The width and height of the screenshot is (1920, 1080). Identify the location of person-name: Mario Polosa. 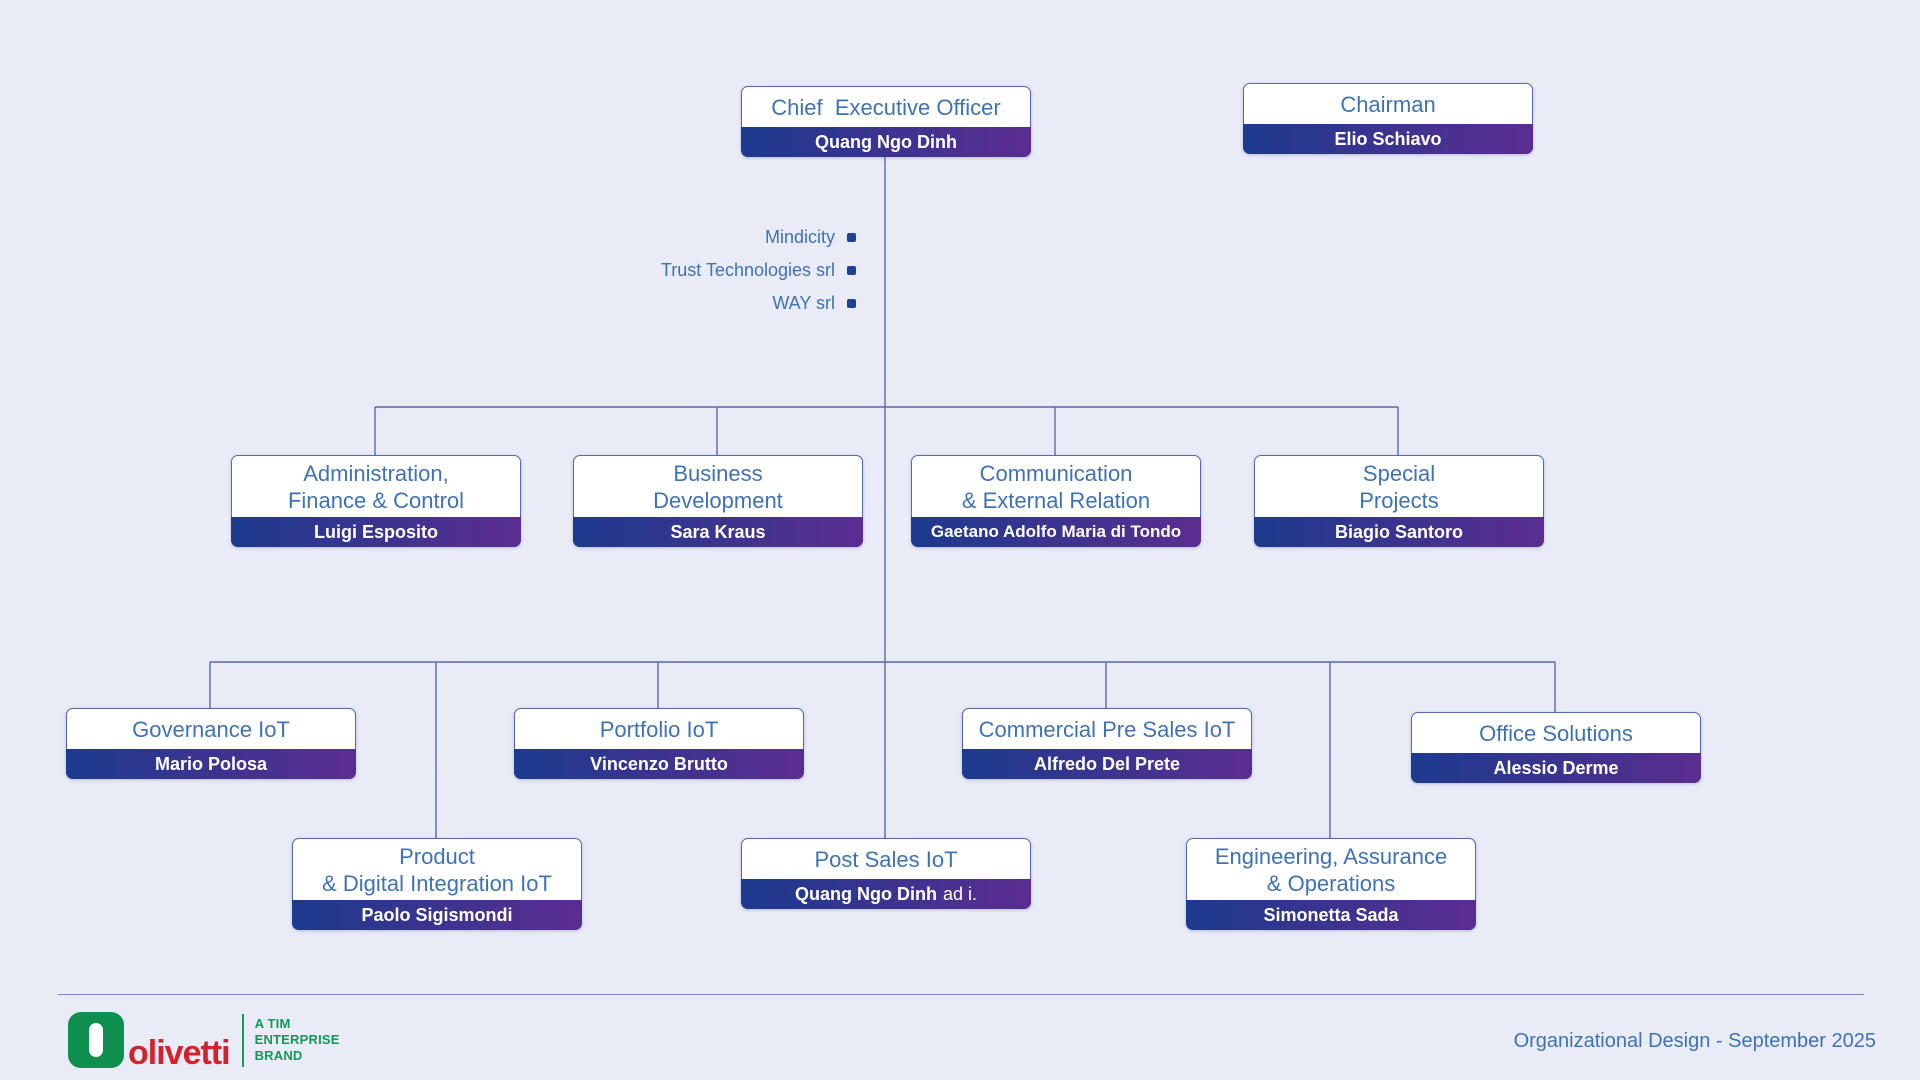
(211, 763).